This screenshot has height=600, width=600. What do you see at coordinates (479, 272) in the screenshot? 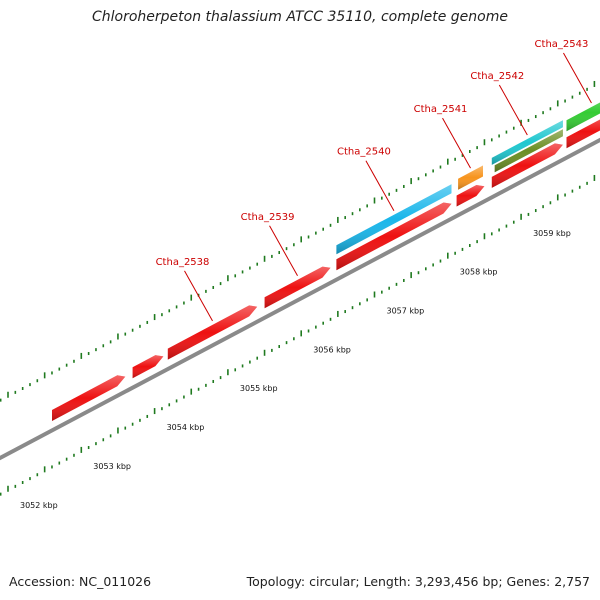
I see `axis-tick-label: 3058 kbp` at bounding box center [479, 272].